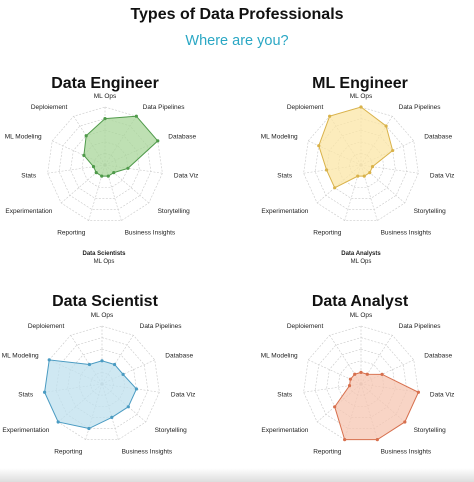  I want to click on bottom-fade, so click(237, 475).